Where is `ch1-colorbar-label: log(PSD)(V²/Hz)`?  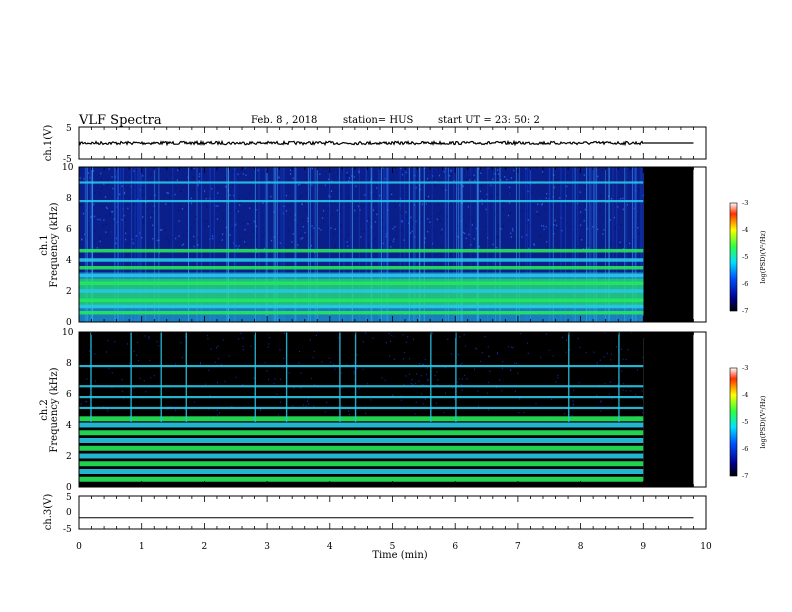
ch1-colorbar-label: log(PSD)(V²/Hz) is located at coordinates (763, 256).